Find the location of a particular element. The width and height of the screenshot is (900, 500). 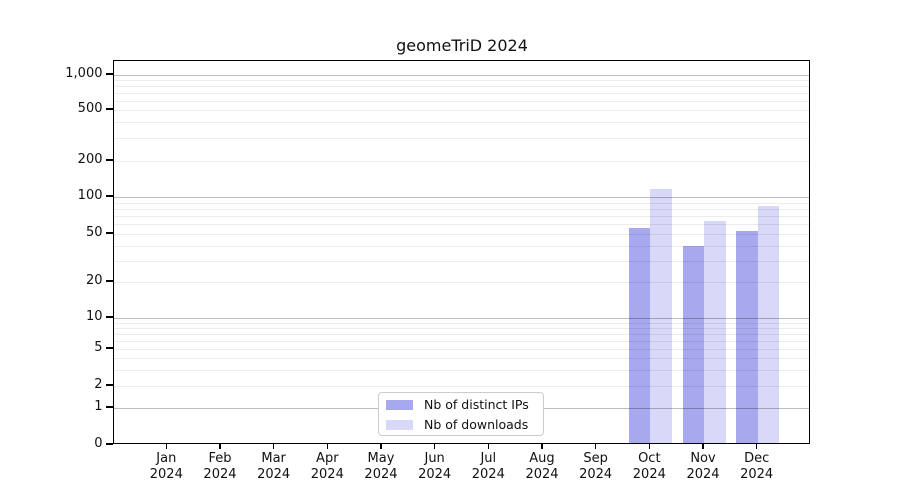

y-tick-label: 500 is located at coordinates (90, 108).